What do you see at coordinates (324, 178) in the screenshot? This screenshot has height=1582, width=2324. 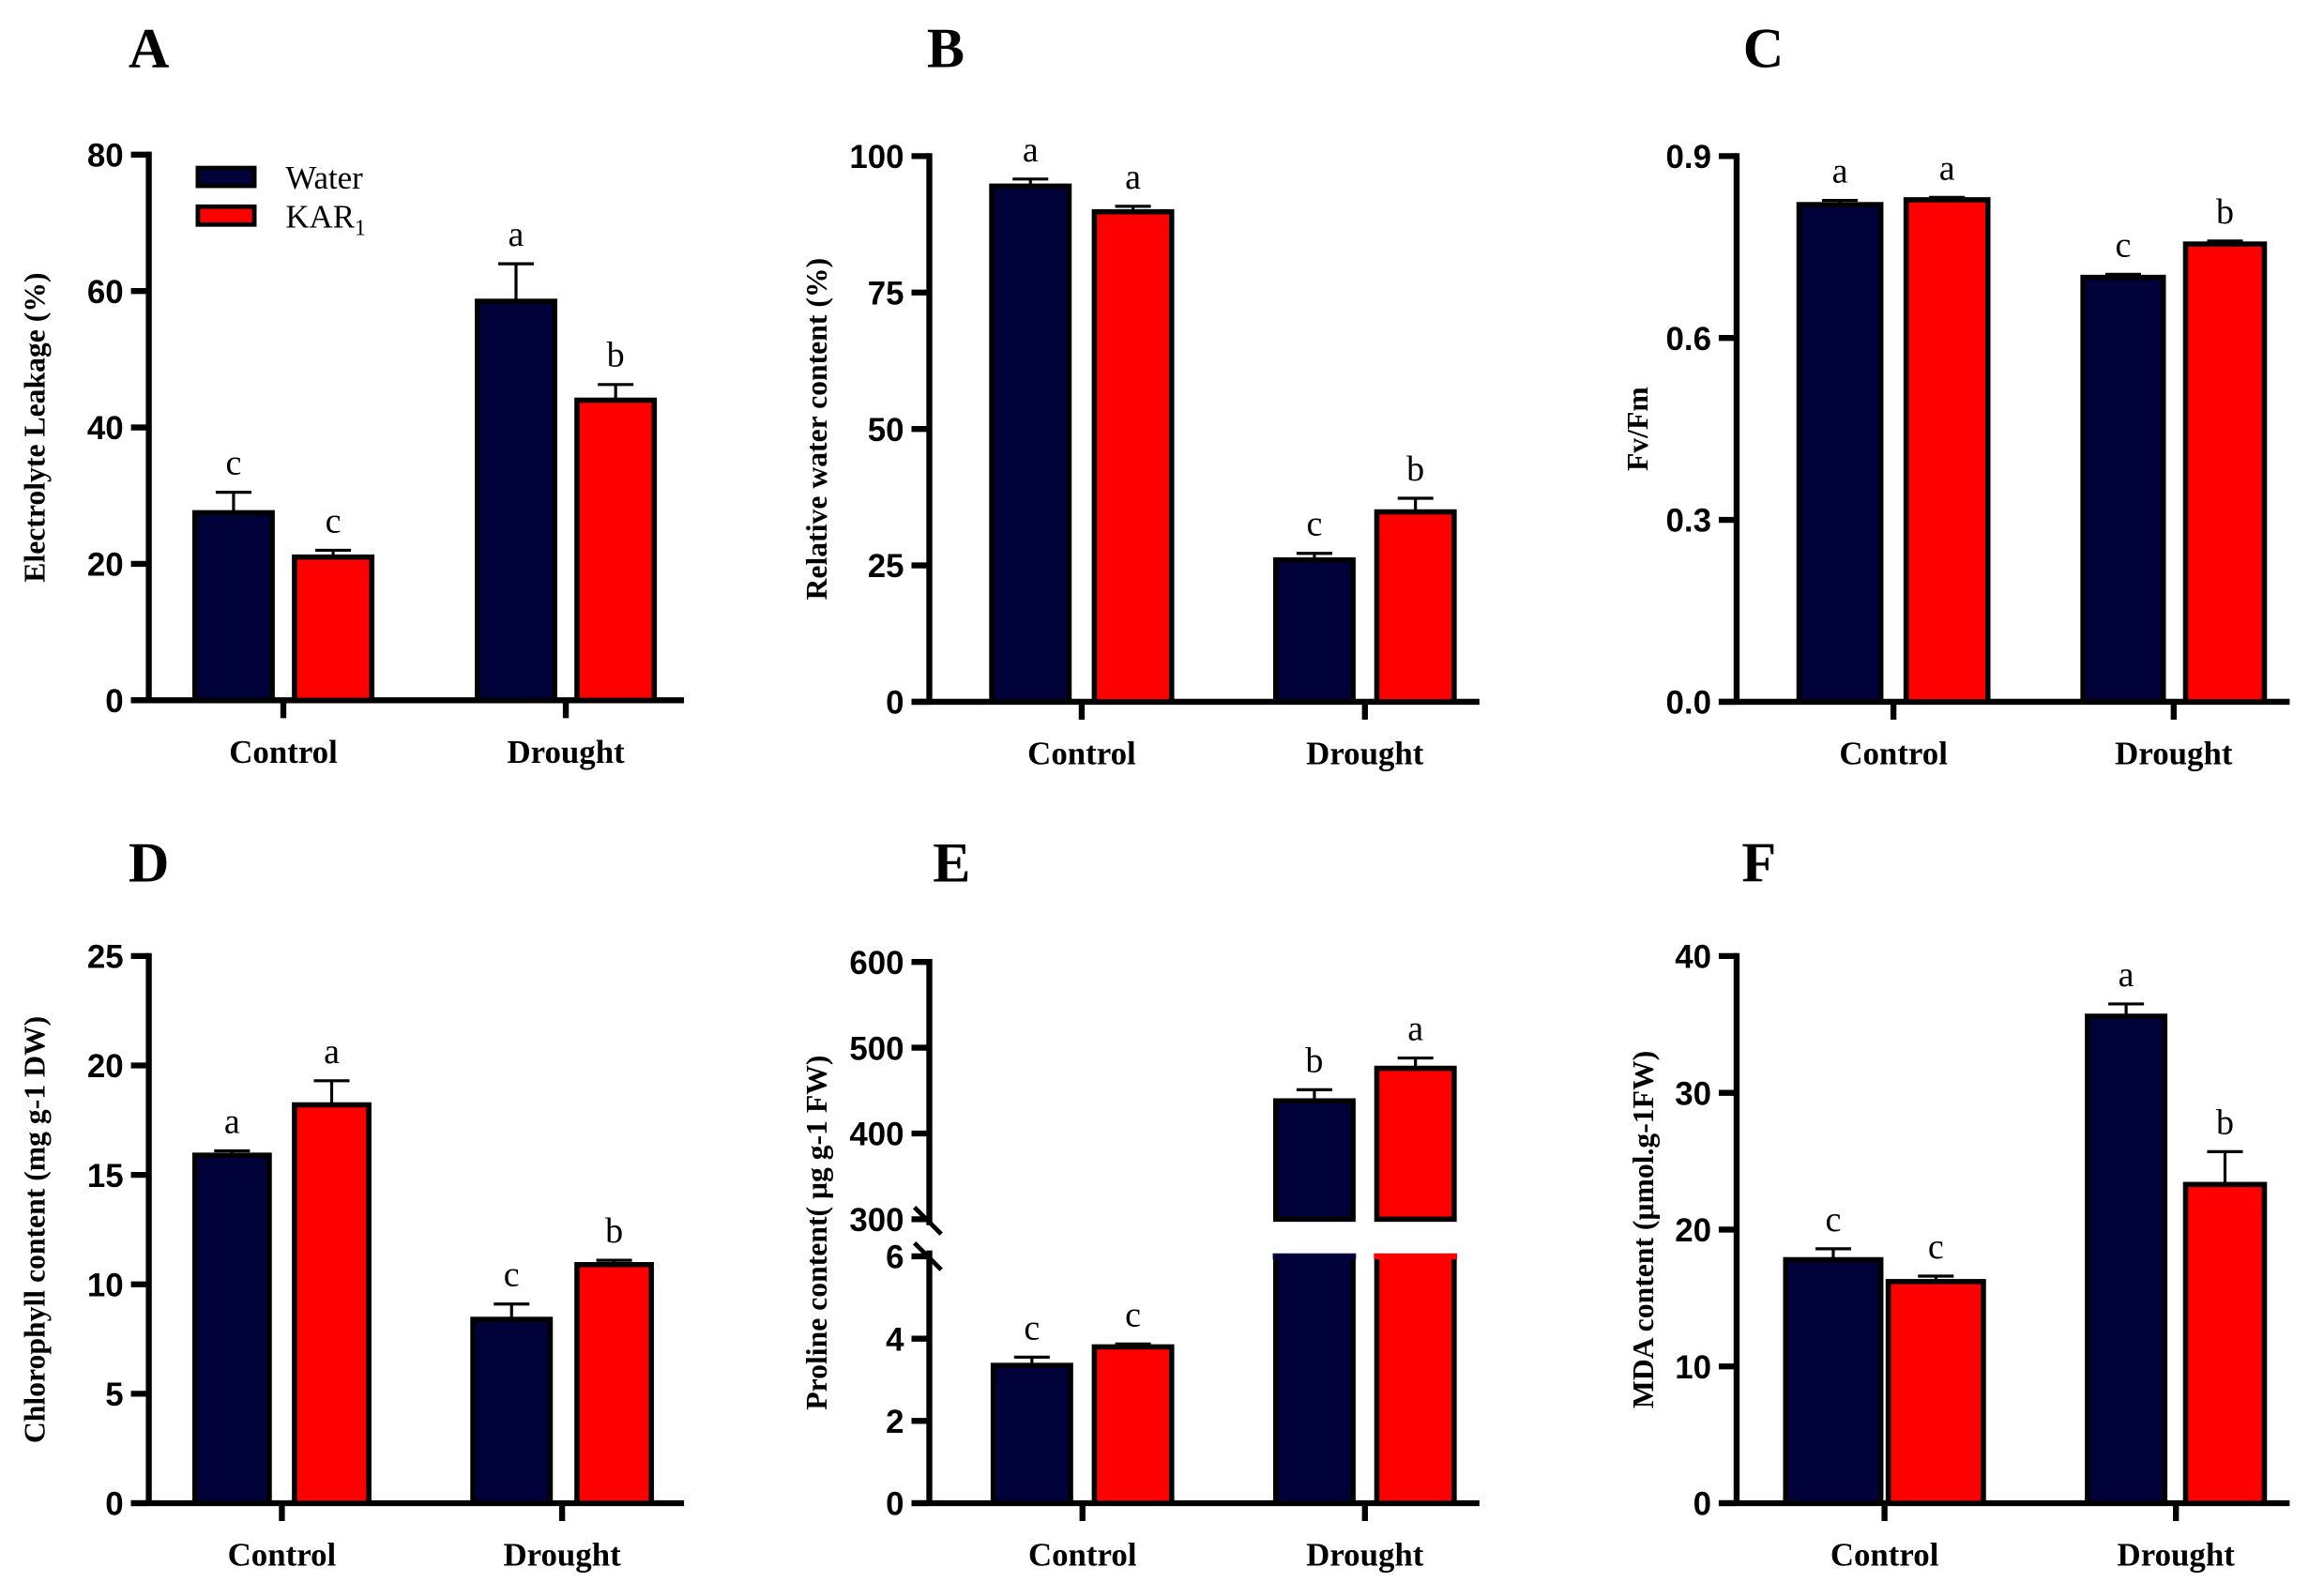 I see `legend-label: Water` at bounding box center [324, 178].